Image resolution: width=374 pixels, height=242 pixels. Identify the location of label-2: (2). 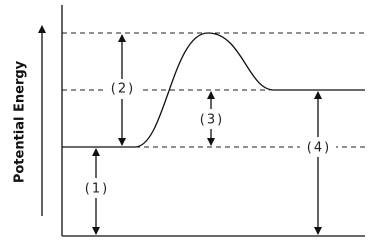
(123, 89).